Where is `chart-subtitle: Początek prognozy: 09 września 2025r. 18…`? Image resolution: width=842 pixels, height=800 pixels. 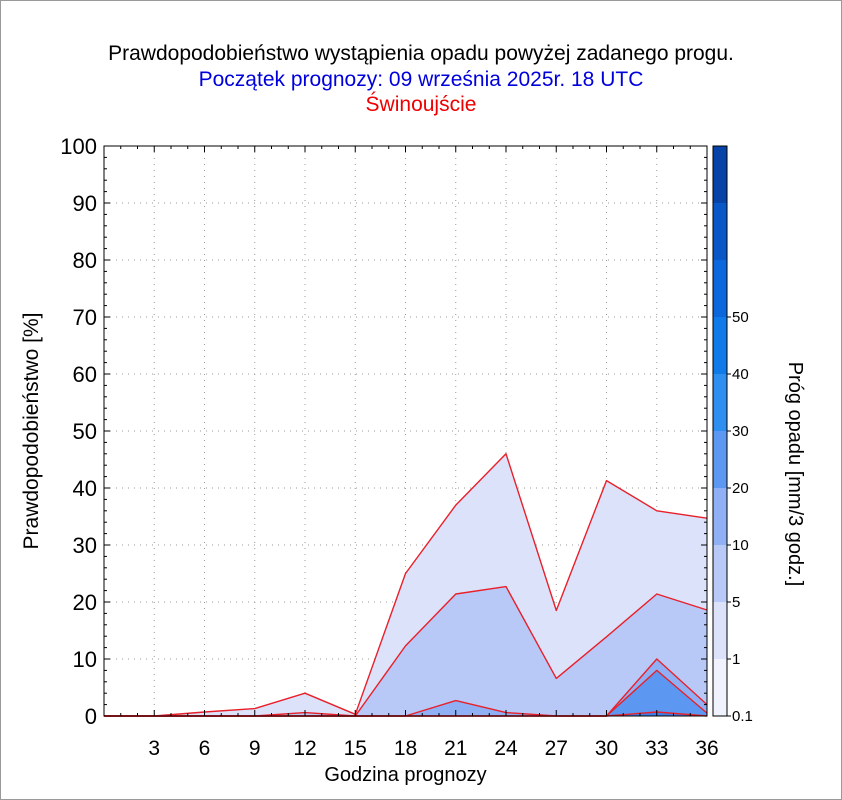 chart-subtitle: Początek prognozy: 09 września 2025r. 18… is located at coordinates (421, 79).